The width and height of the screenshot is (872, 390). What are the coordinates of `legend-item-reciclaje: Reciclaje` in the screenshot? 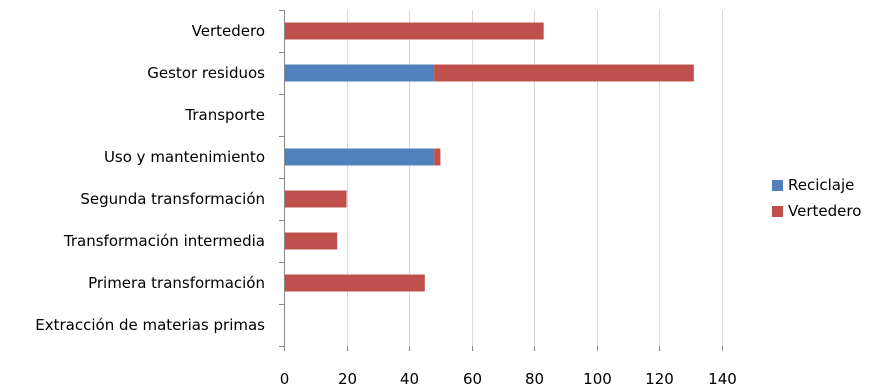 It's located at (816, 185).